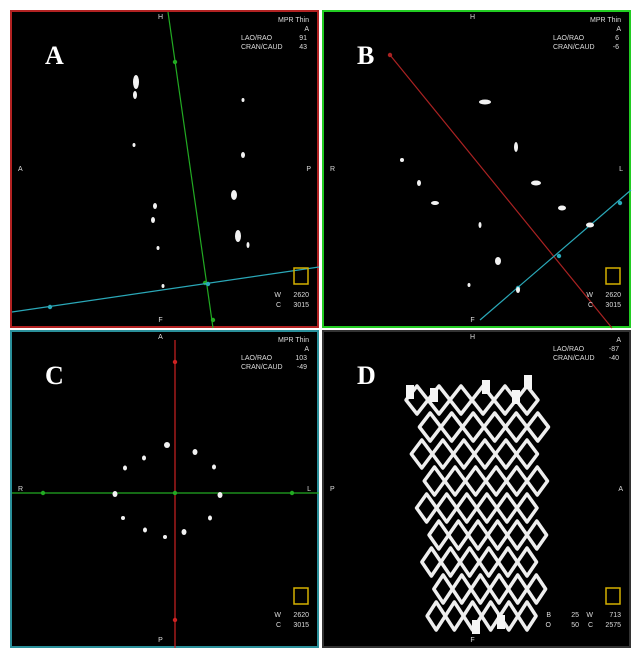  What do you see at coordinates (621, 169) in the screenshot?
I see `orientation-right: L` at bounding box center [621, 169].